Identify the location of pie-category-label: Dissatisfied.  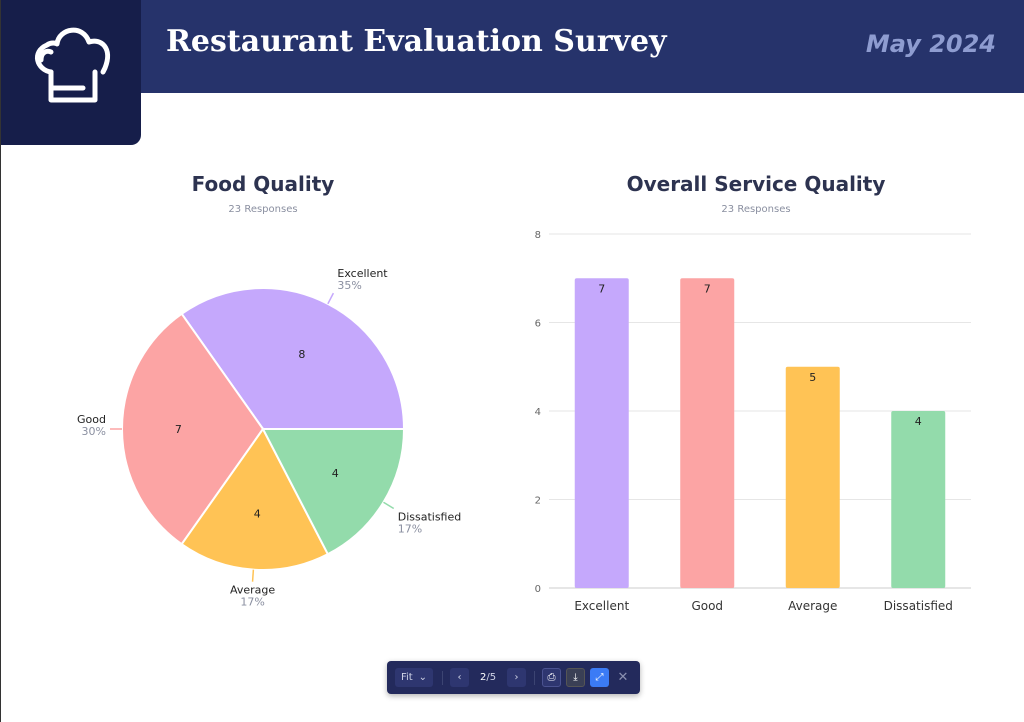
(430, 516).